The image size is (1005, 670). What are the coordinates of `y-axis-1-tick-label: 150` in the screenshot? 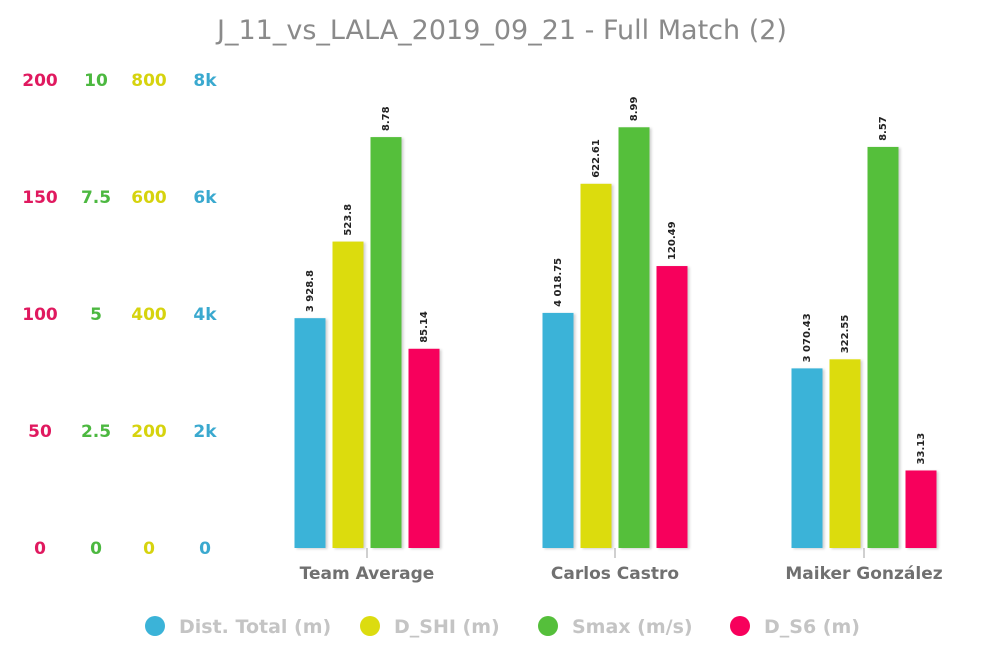 It's located at (40, 198).